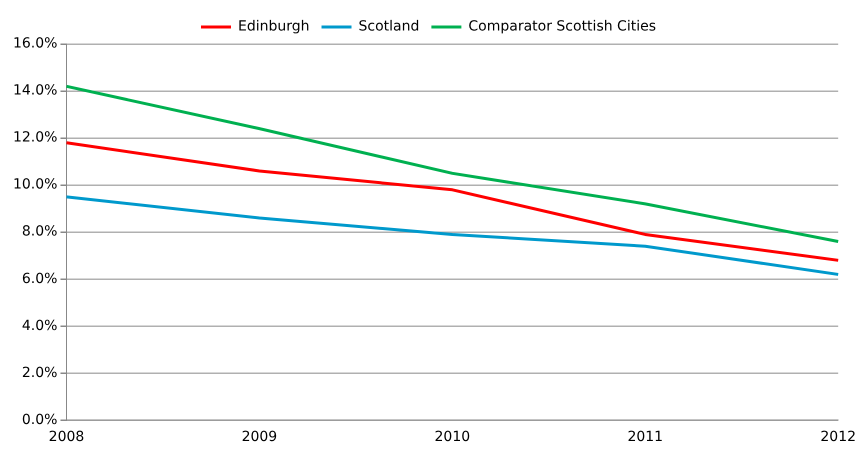 This screenshot has height=455, width=859. I want to click on y-tick-label: 14.0%, so click(35, 90).